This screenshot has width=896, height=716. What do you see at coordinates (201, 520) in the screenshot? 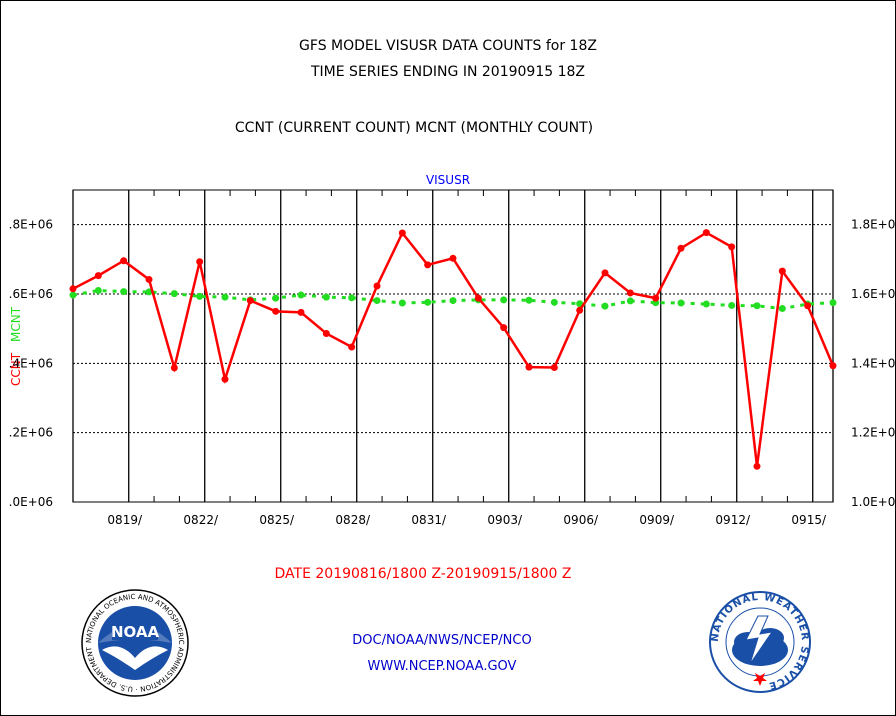
I see `x-tick-label: 0822/` at bounding box center [201, 520].